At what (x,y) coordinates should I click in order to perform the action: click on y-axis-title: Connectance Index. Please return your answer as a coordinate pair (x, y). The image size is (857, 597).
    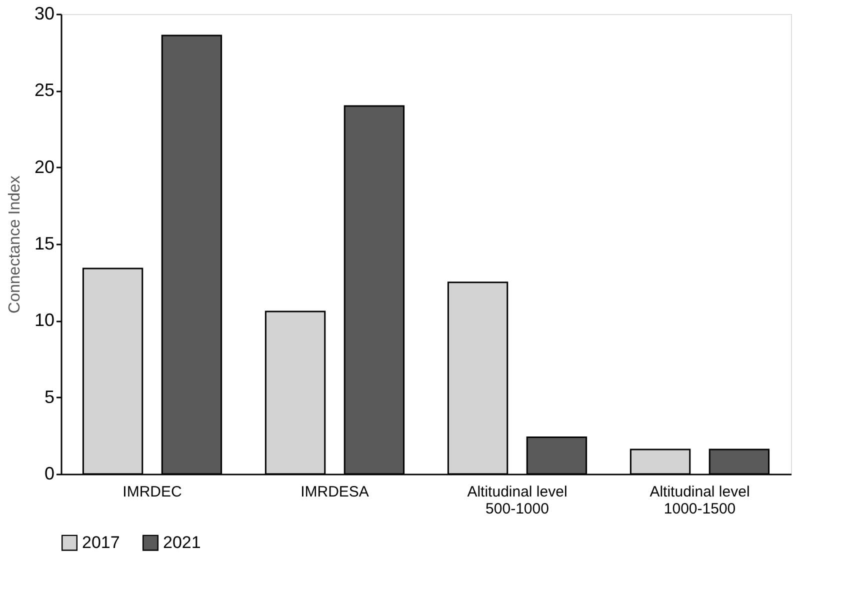
    Looking at the image, I should click on (15, 245).